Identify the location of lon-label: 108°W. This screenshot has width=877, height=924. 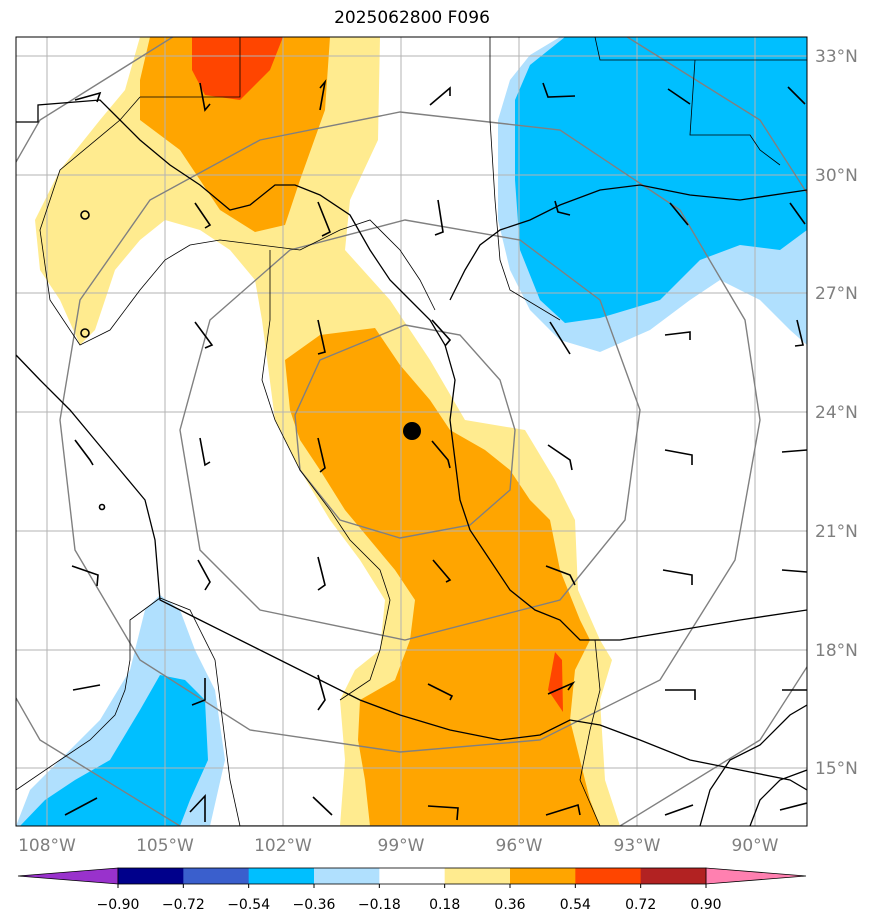
(47, 846).